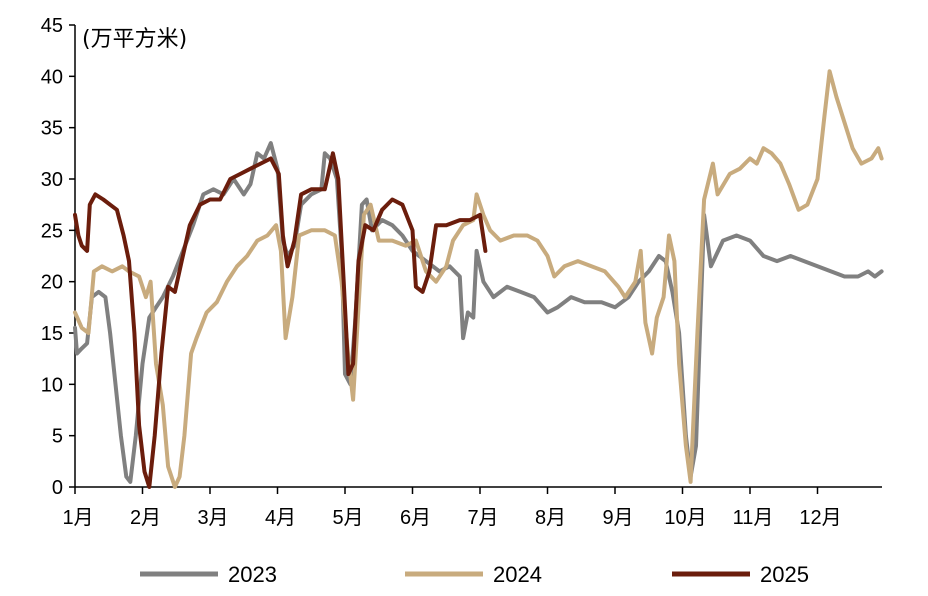 Image resolution: width=928 pixels, height=596 pixels. Describe the element at coordinates (784, 574) in the screenshot. I see `legend-label-2025: 2025` at that location.